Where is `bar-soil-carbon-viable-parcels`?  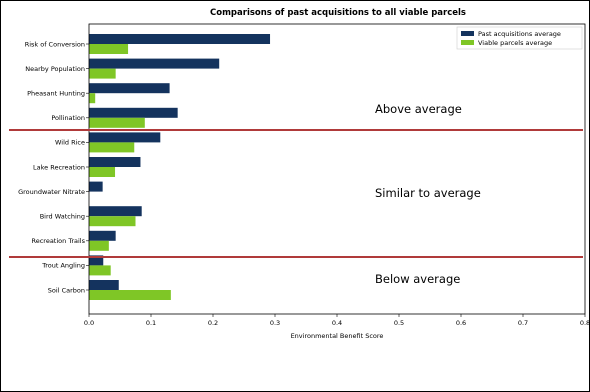
bar-soil-carbon-viable-parcels is located at coordinates (130, 295).